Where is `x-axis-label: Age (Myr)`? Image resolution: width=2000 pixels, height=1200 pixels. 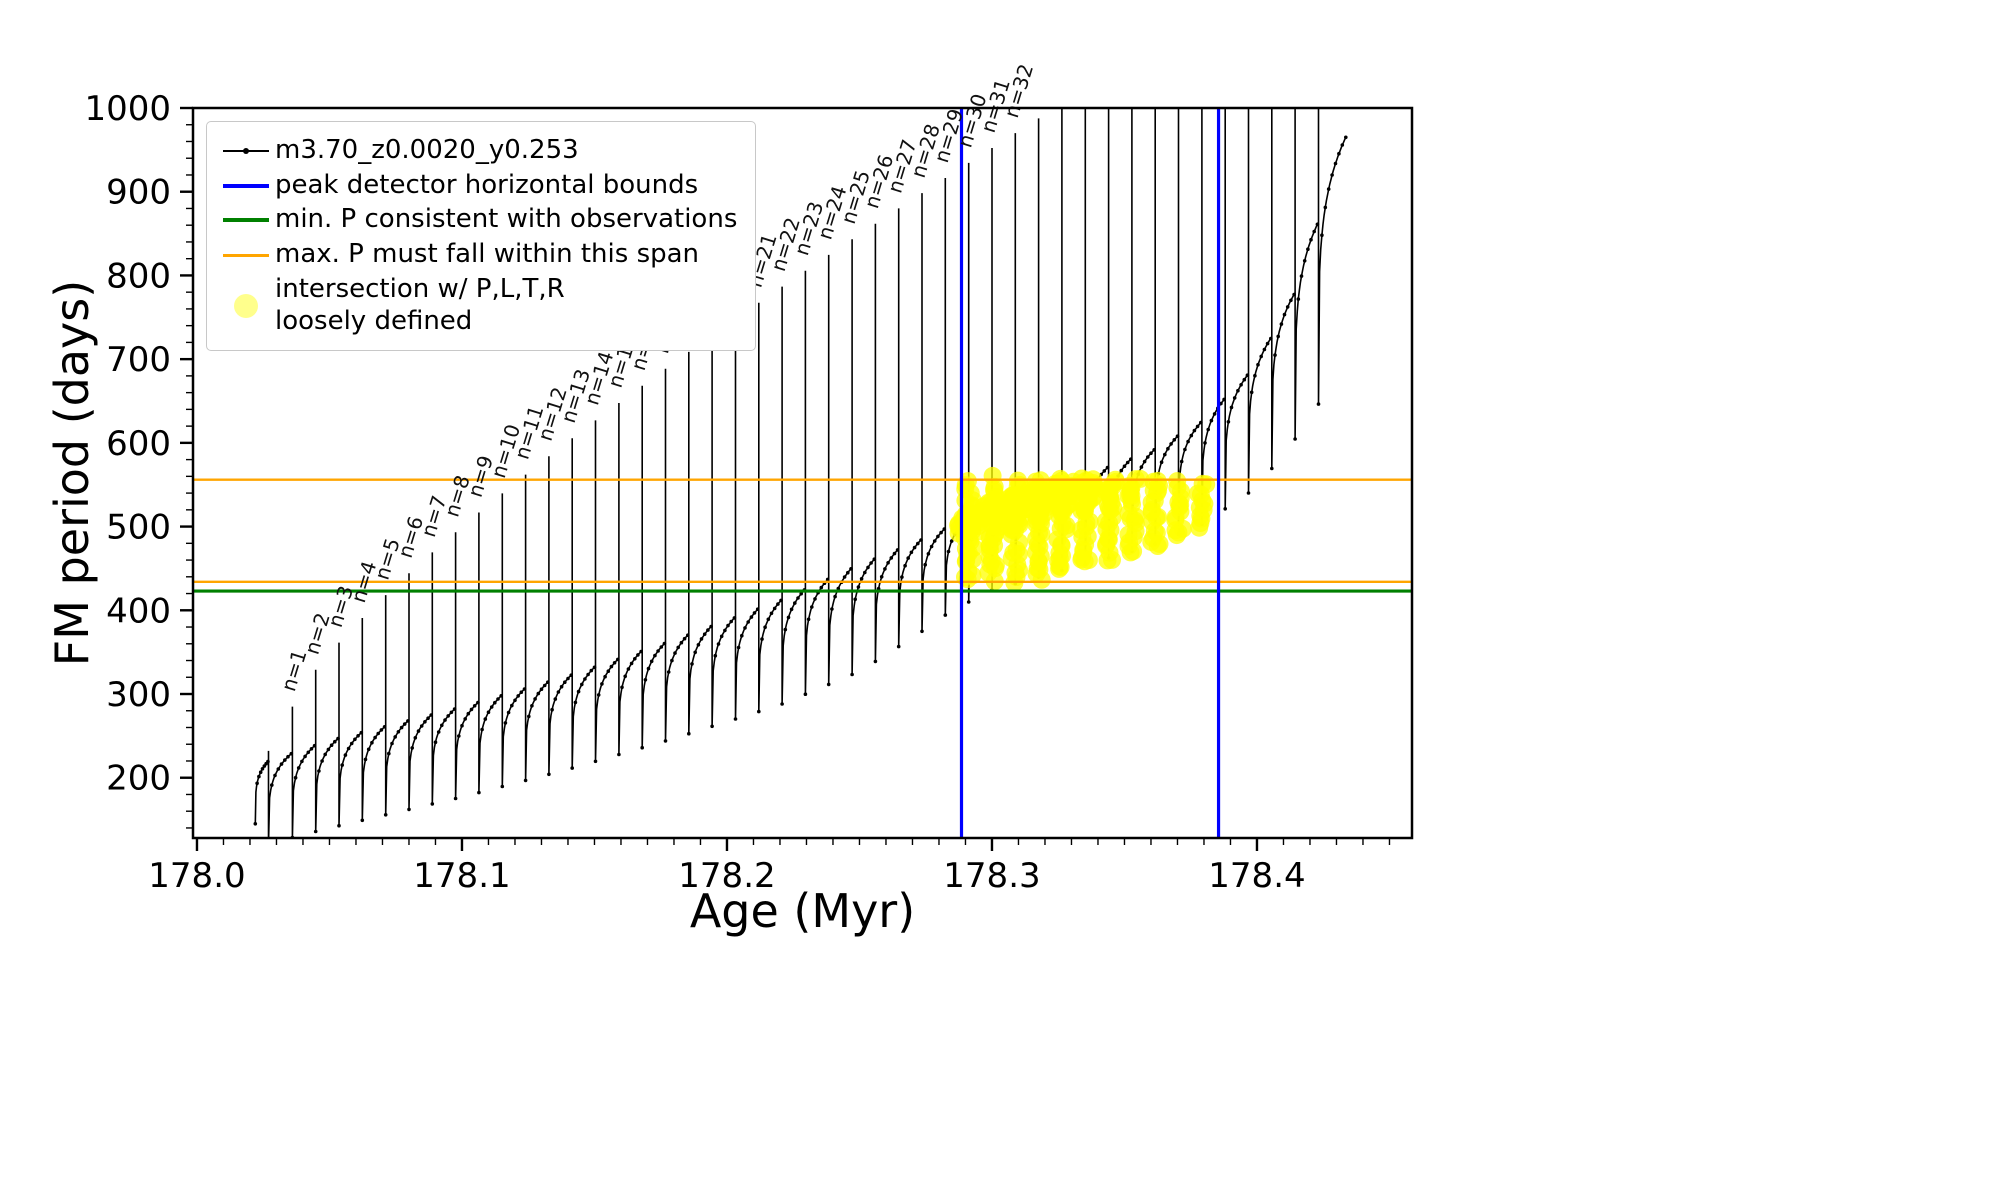 x-axis-label: Age (Myr) is located at coordinates (802, 911).